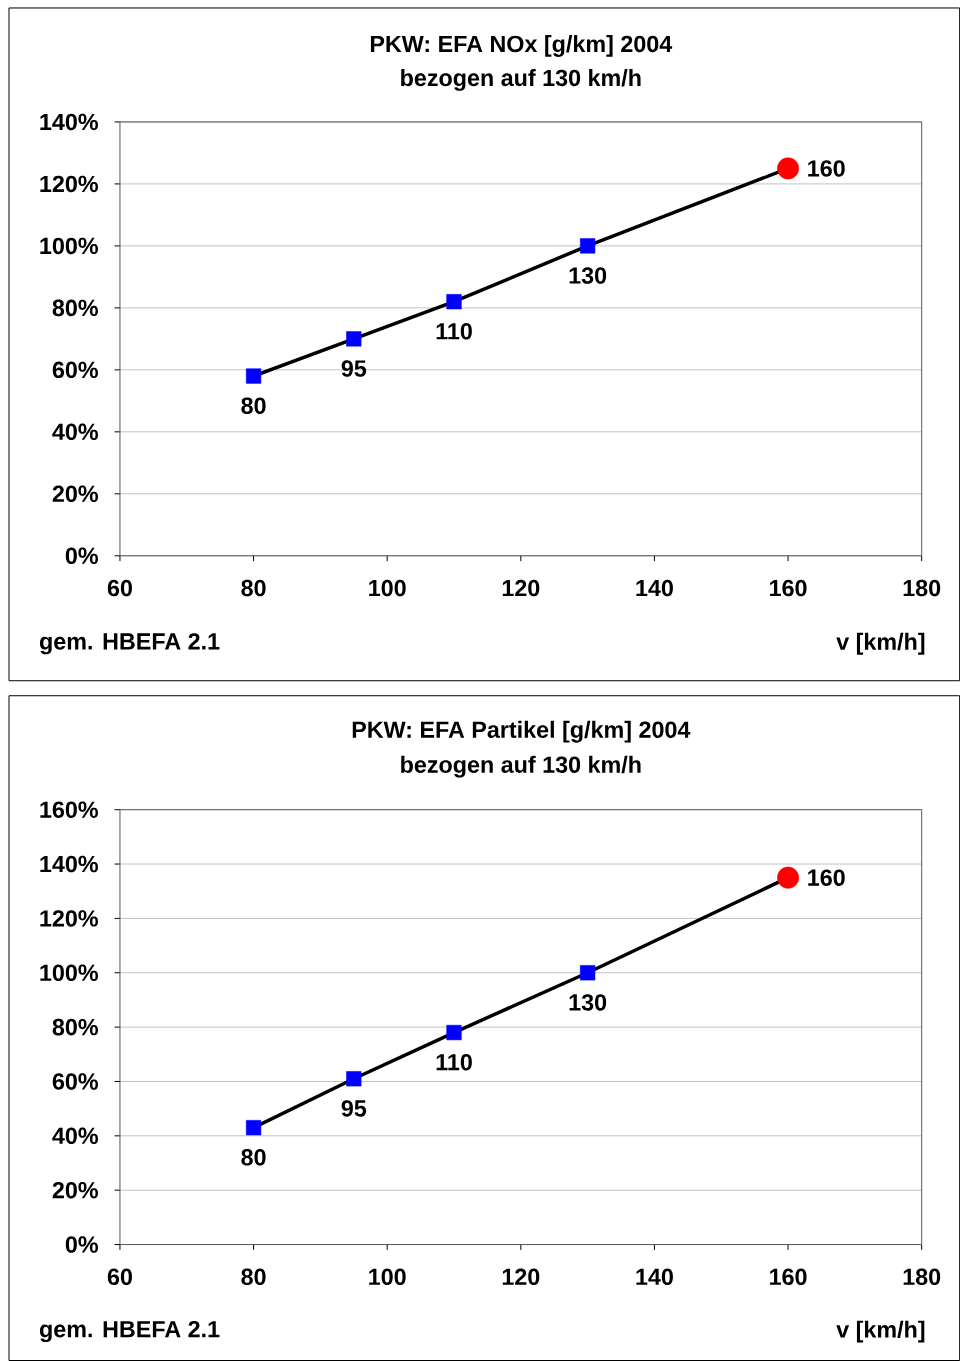  What do you see at coordinates (521, 731) in the screenshot?
I see `chart-title: PKW: EFA Partikel [g/km] 2004` at bounding box center [521, 731].